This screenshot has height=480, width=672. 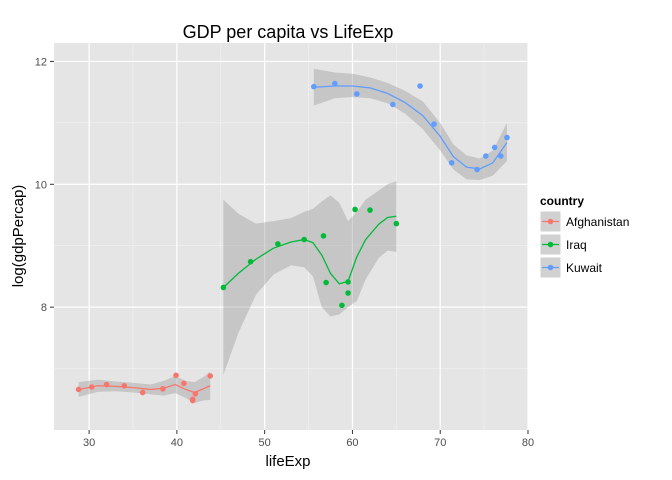 What do you see at coordinates (41, 62) in the screenshot?
I see `y-tick-label: 12` at bounding box center [41, 62].